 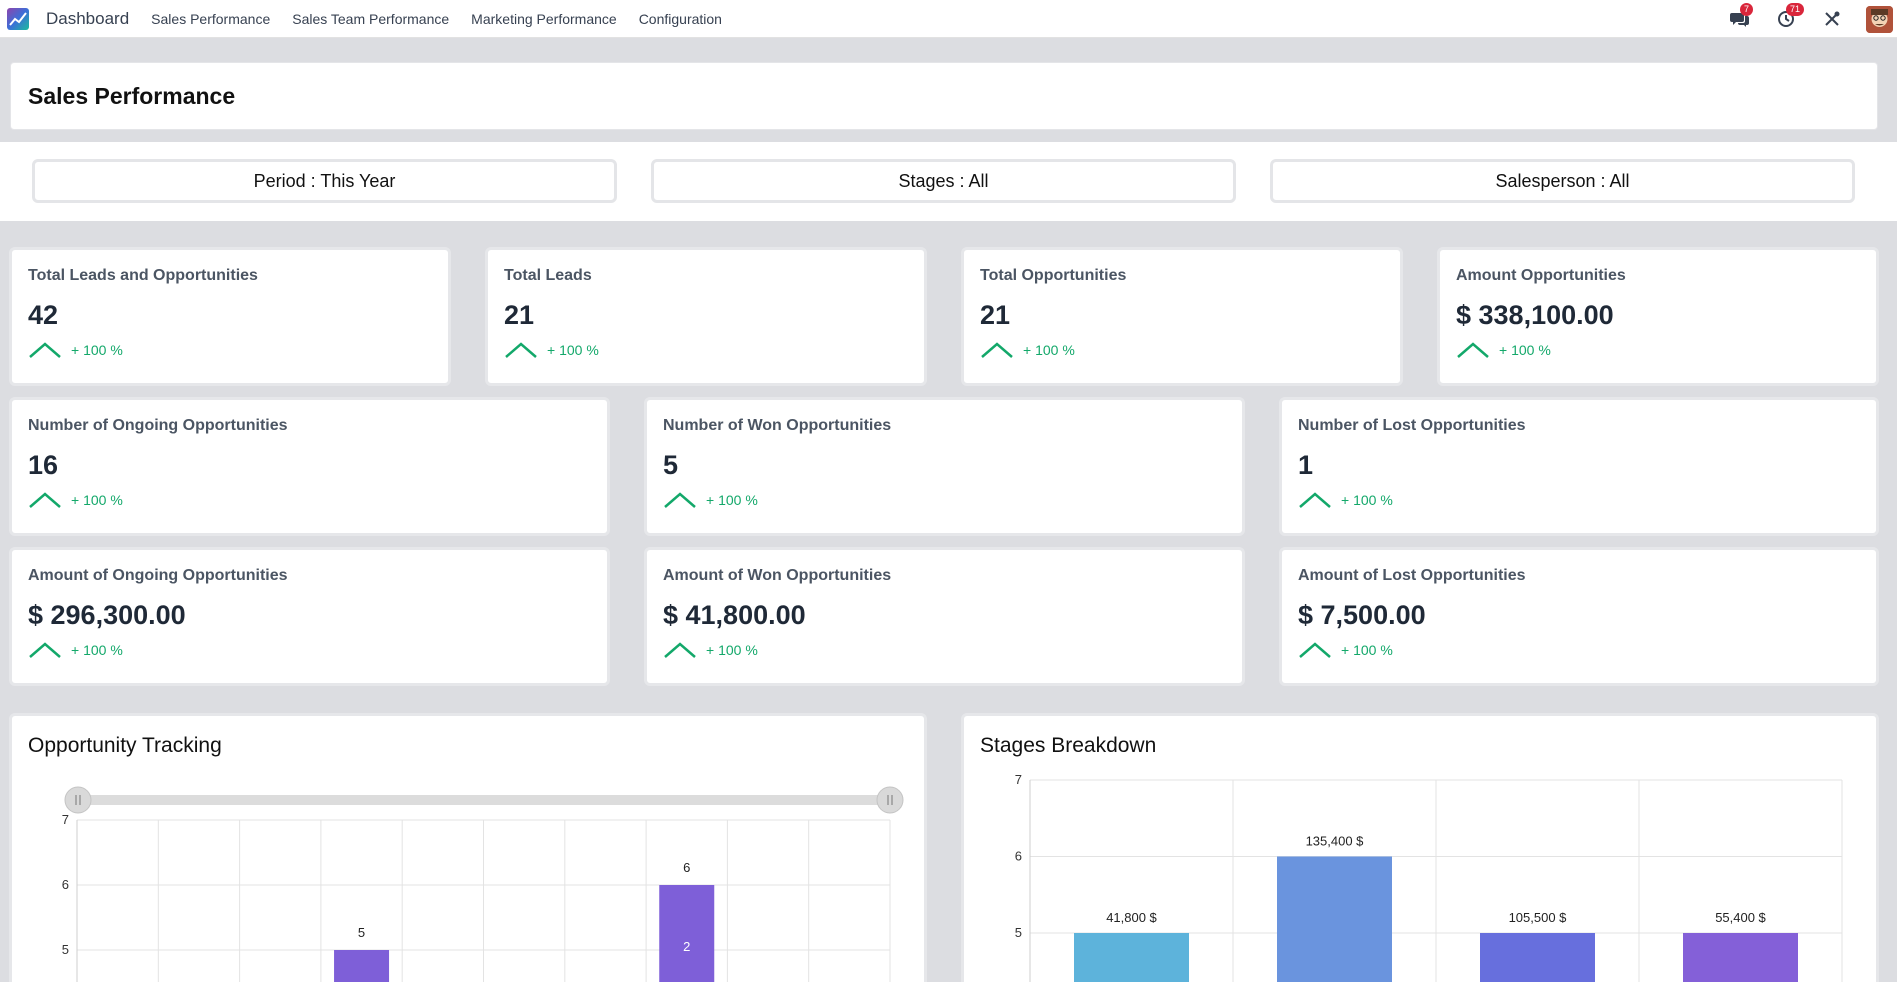 What do you see at coordinates (230, 316) in the screenshot?
I see `kpi-card-total-leads-opportunities: Total Leads and Opportunities 42 + 100 %` at bounding box center [230, 316].